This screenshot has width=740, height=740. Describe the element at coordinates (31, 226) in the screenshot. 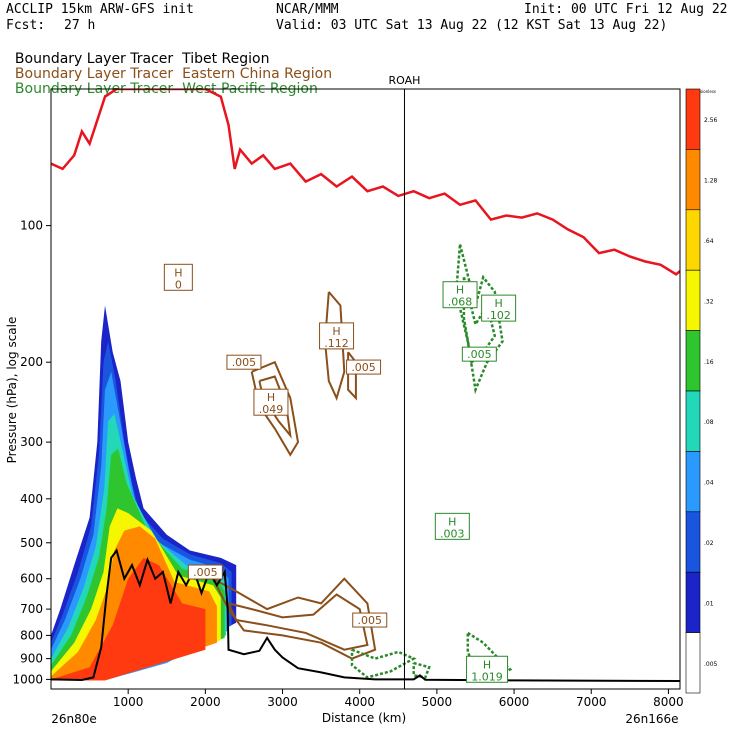

I see `y-tick-label: 100` at that location.